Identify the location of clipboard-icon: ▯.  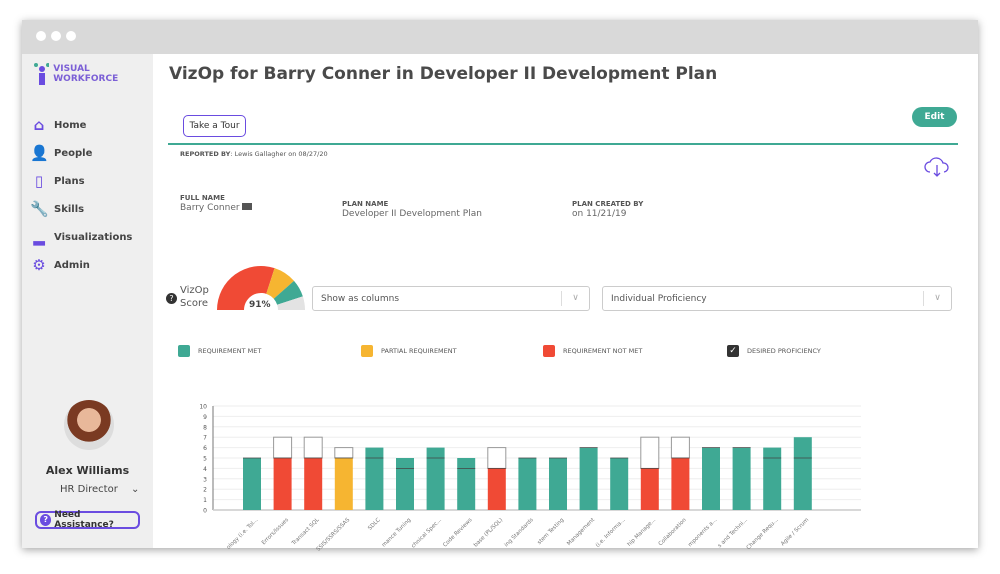
(39, 181).